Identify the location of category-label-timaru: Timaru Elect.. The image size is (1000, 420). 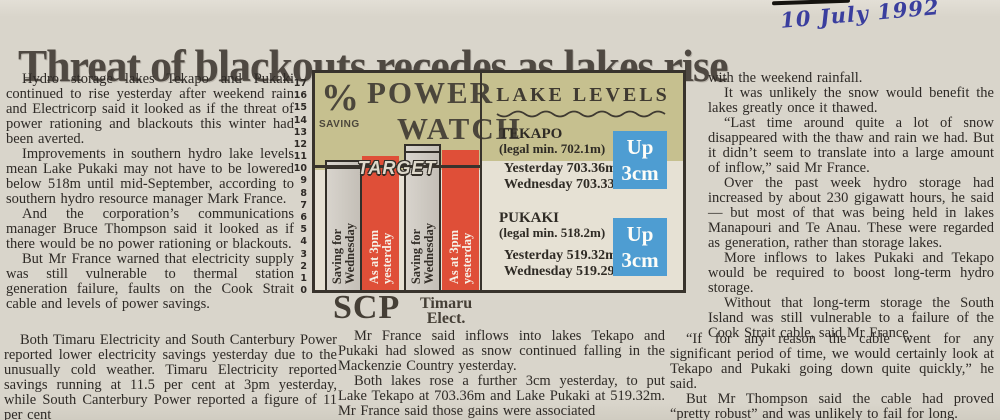
(446, 311).